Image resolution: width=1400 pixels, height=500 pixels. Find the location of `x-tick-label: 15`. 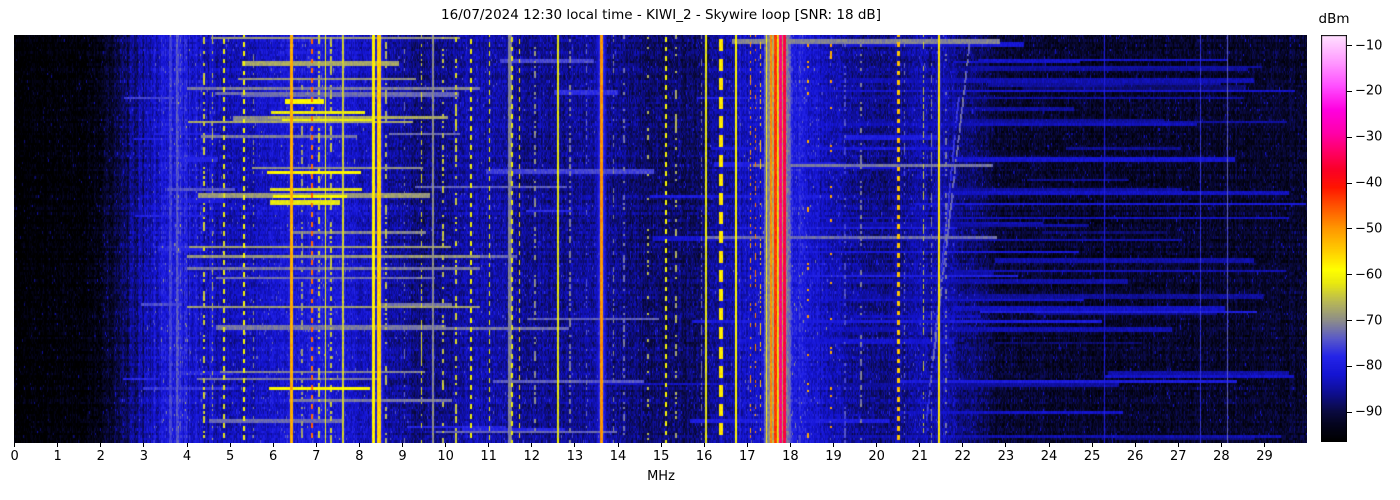

x-tick-label: 15 is located at coordinates (661, 456).